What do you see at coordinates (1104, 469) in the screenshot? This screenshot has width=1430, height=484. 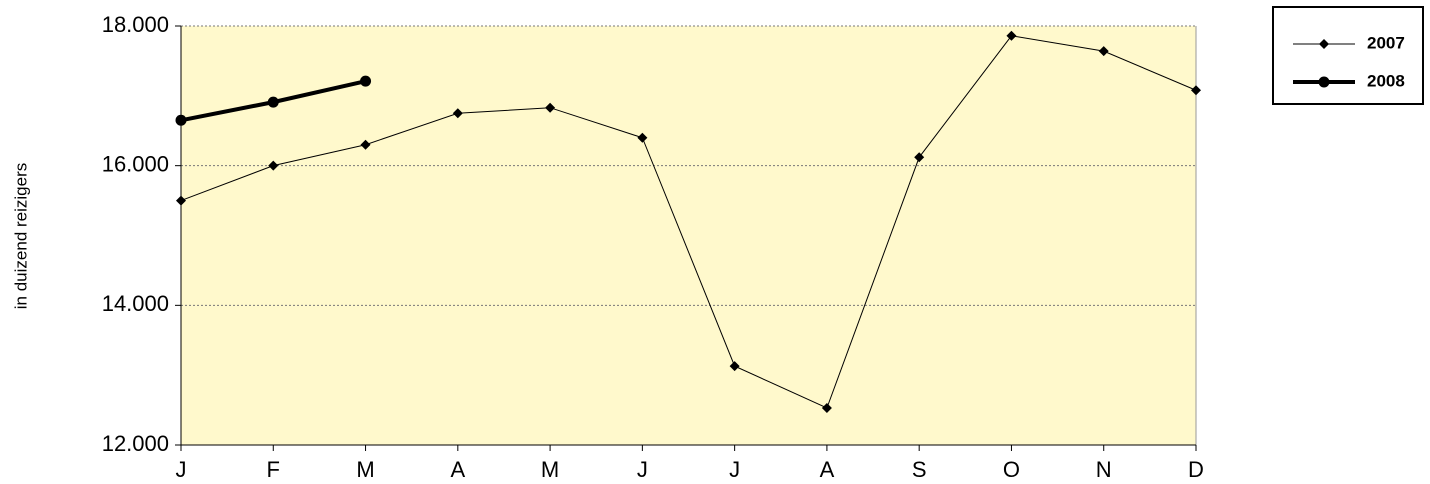 I see `x-tick-label: N` at bounding box center [1104, 469].